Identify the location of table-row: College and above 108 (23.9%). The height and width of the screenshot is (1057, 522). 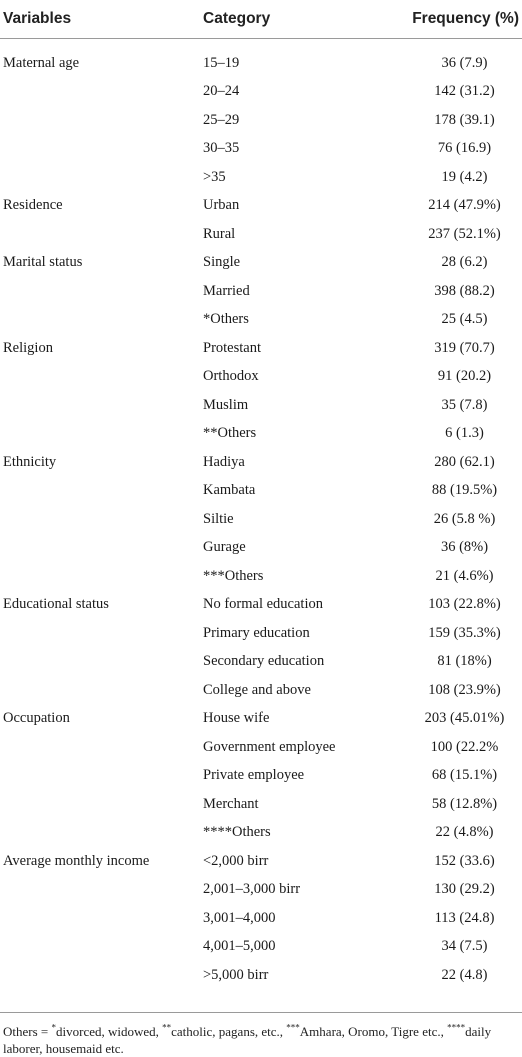
(261, 690).